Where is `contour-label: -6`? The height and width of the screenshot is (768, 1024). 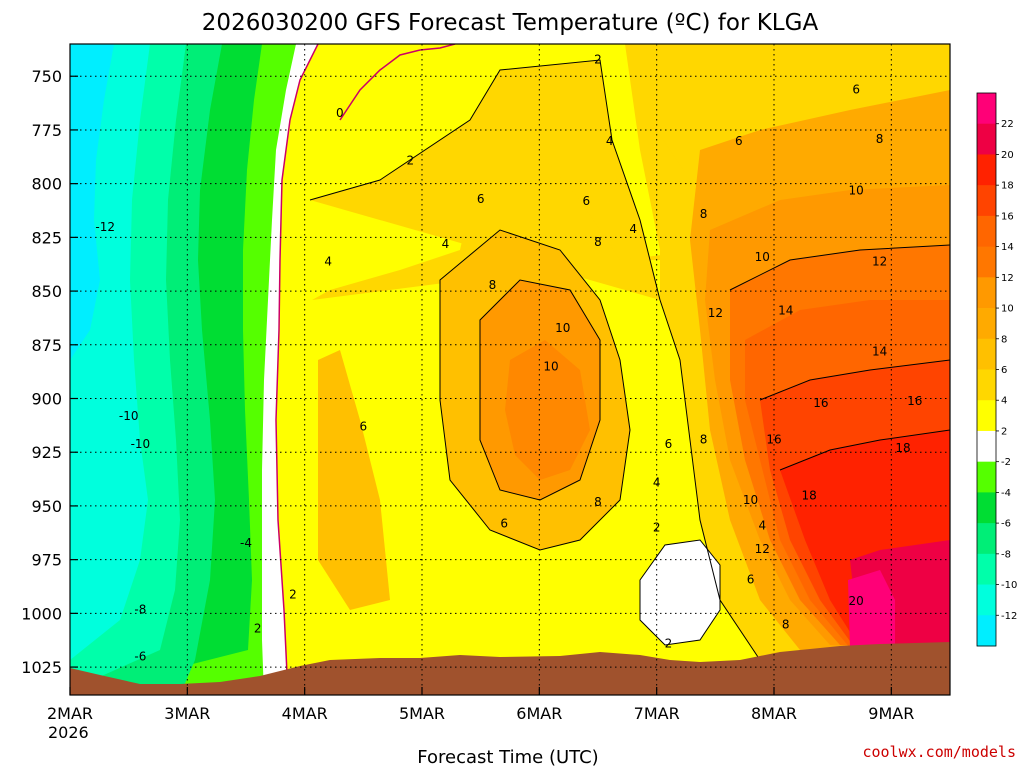
contour-label: -6 is located at coordinates (140, 657).